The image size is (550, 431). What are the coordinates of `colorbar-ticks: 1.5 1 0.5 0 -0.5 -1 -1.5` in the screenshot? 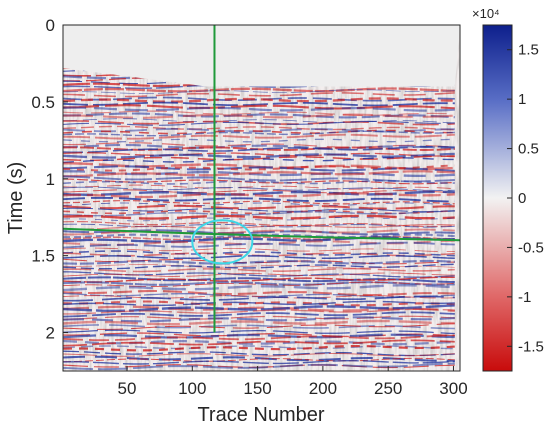 It's located at (525, 198).